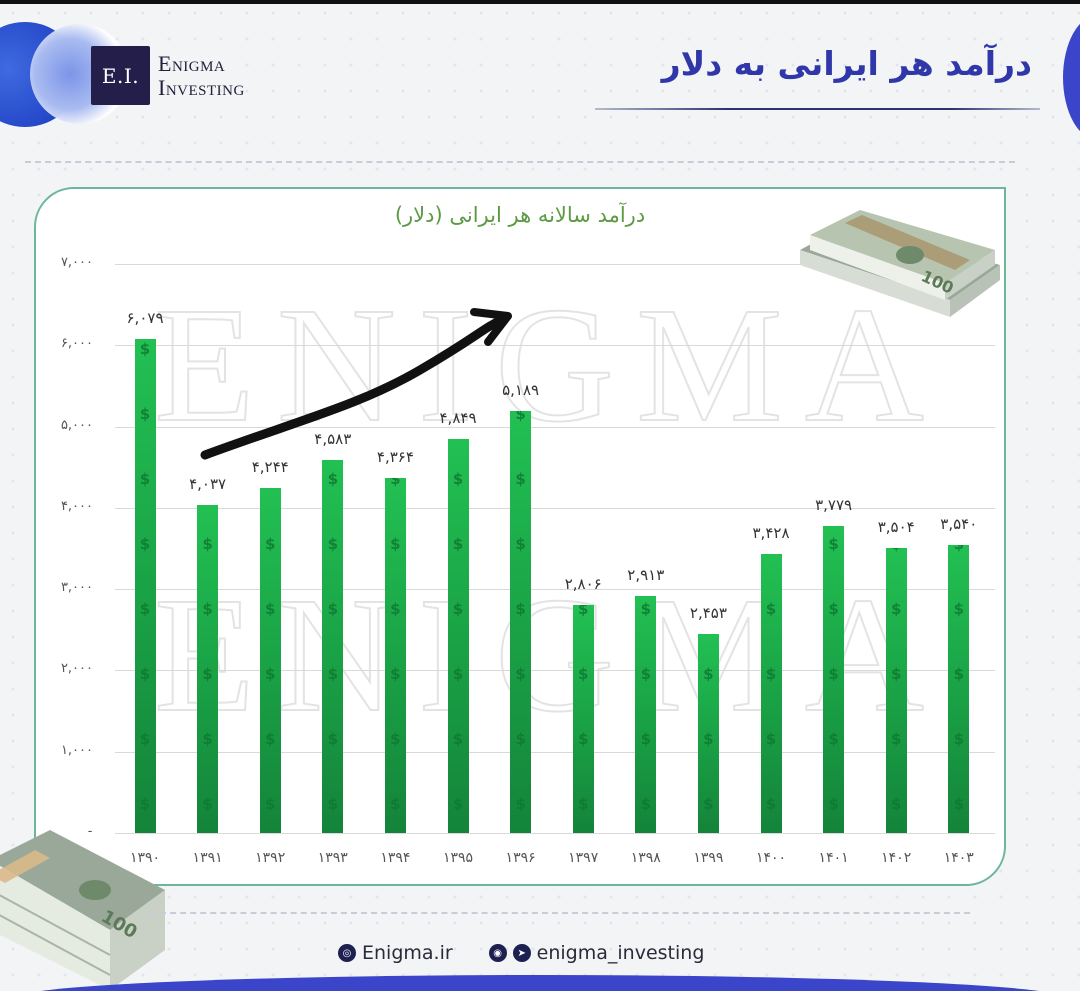  Describe the element at coordinates (1071, 77) in the screenshot. I see `decorative-orb-right` at that location.